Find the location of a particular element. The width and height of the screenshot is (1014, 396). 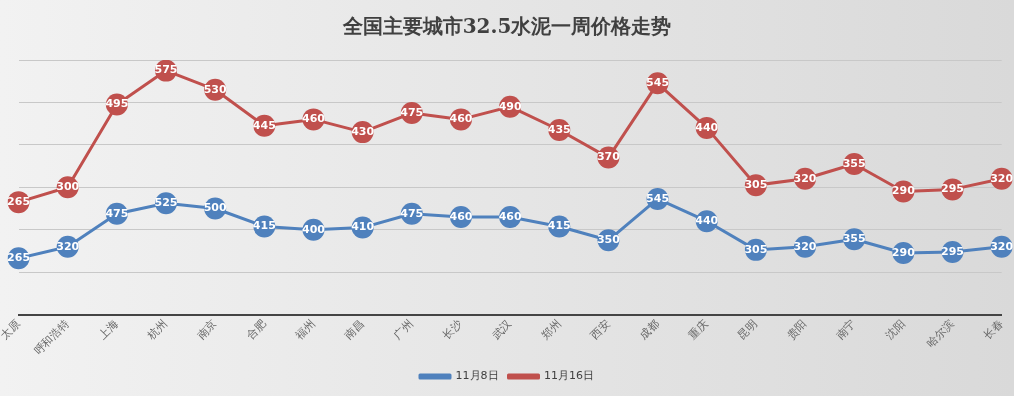

x-tick-label: 贵阳 is located at coordinates (797, 329).